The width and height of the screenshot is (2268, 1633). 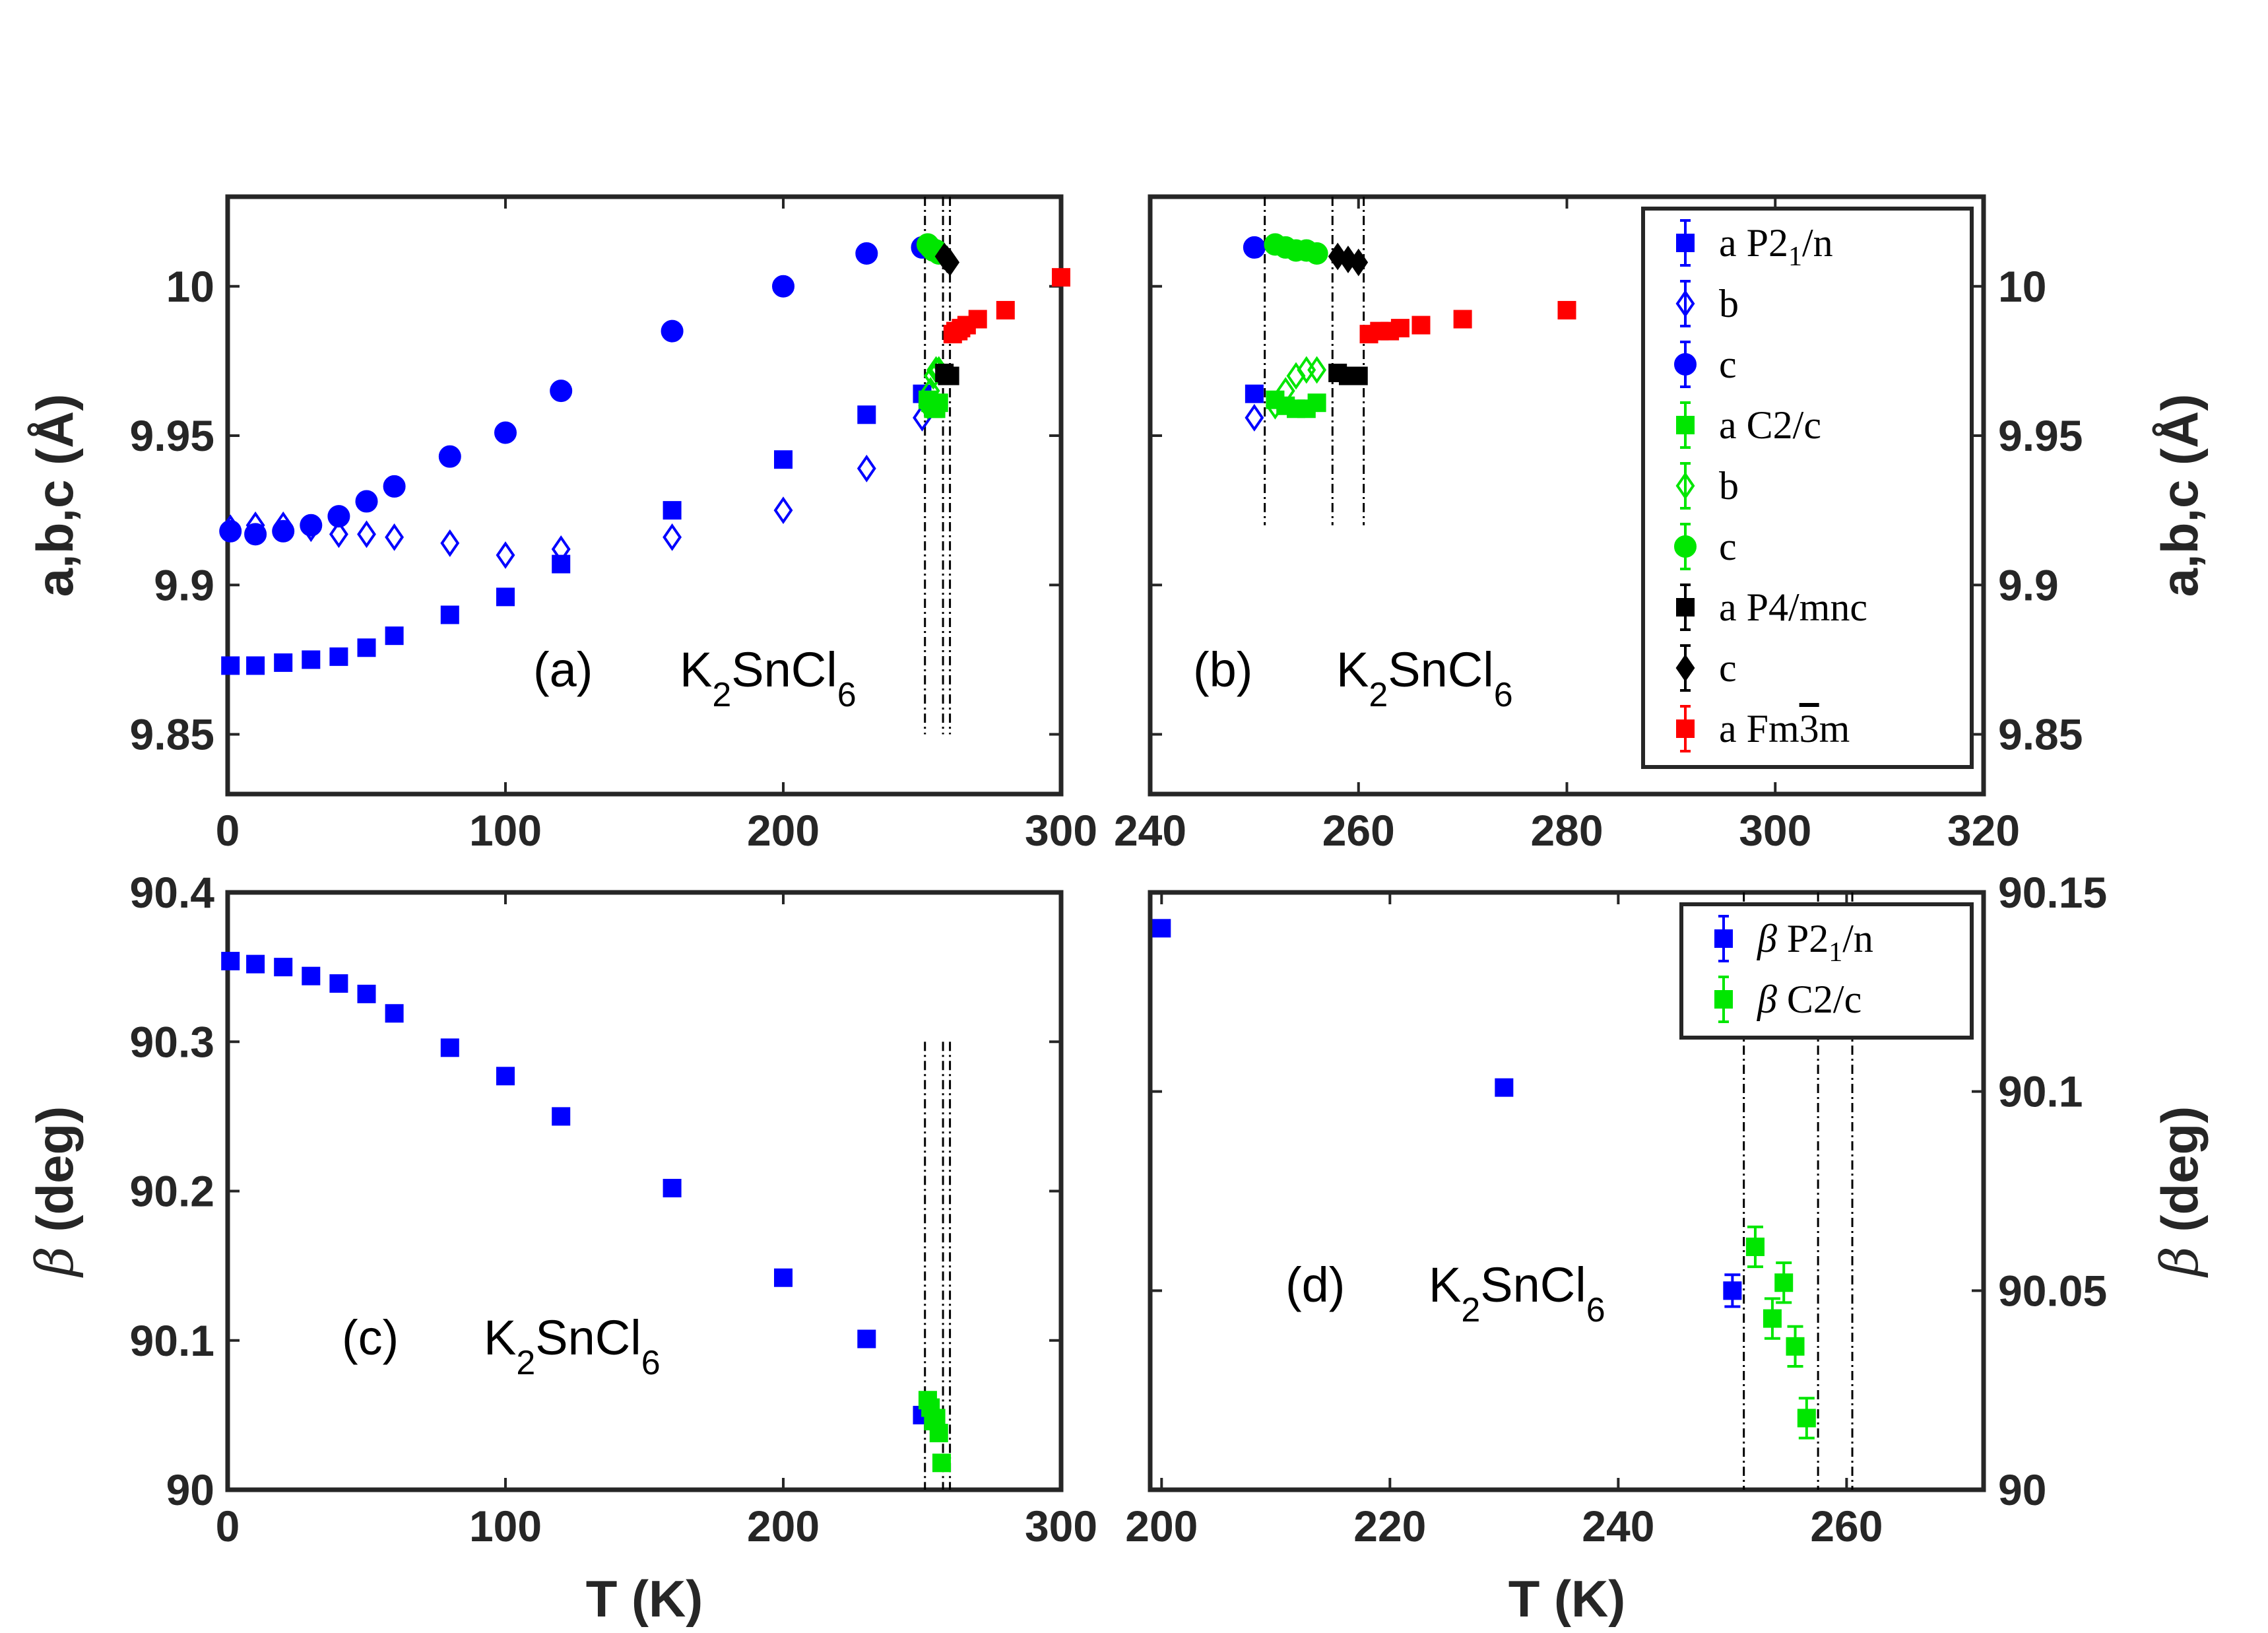 What do you see at coordinates (2052, 893) in the screenshot?
I see `y-tick-label: 90.15` at bounding box center [2052, 893].